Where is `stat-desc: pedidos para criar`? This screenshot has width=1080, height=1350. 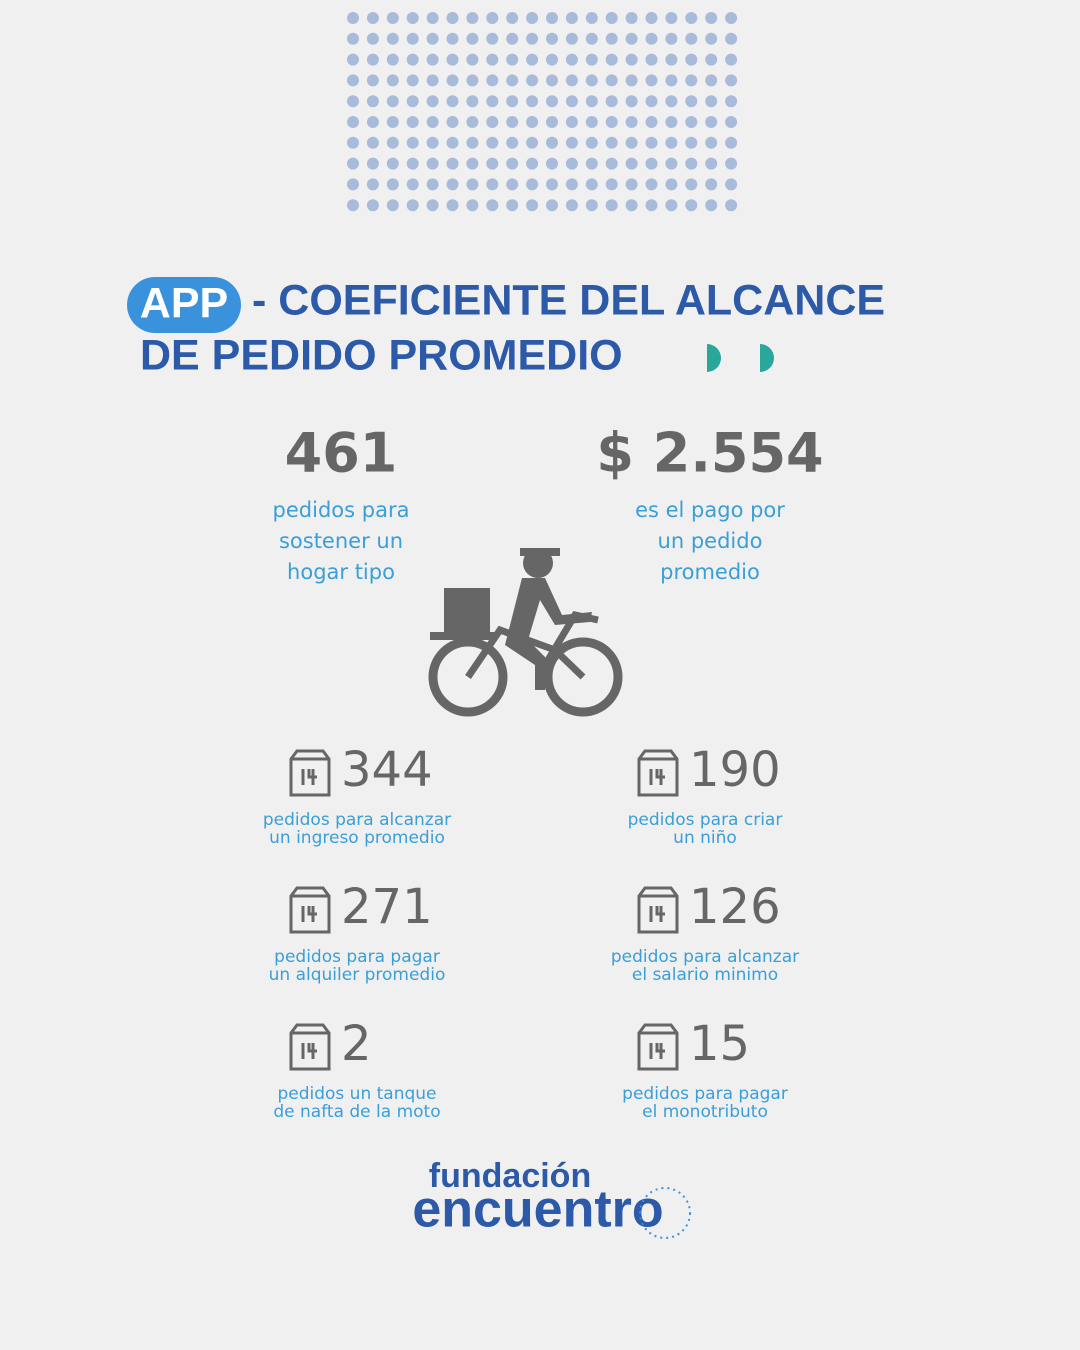
stat-desc: pedidos para criar is located at coordinates (705, 820).